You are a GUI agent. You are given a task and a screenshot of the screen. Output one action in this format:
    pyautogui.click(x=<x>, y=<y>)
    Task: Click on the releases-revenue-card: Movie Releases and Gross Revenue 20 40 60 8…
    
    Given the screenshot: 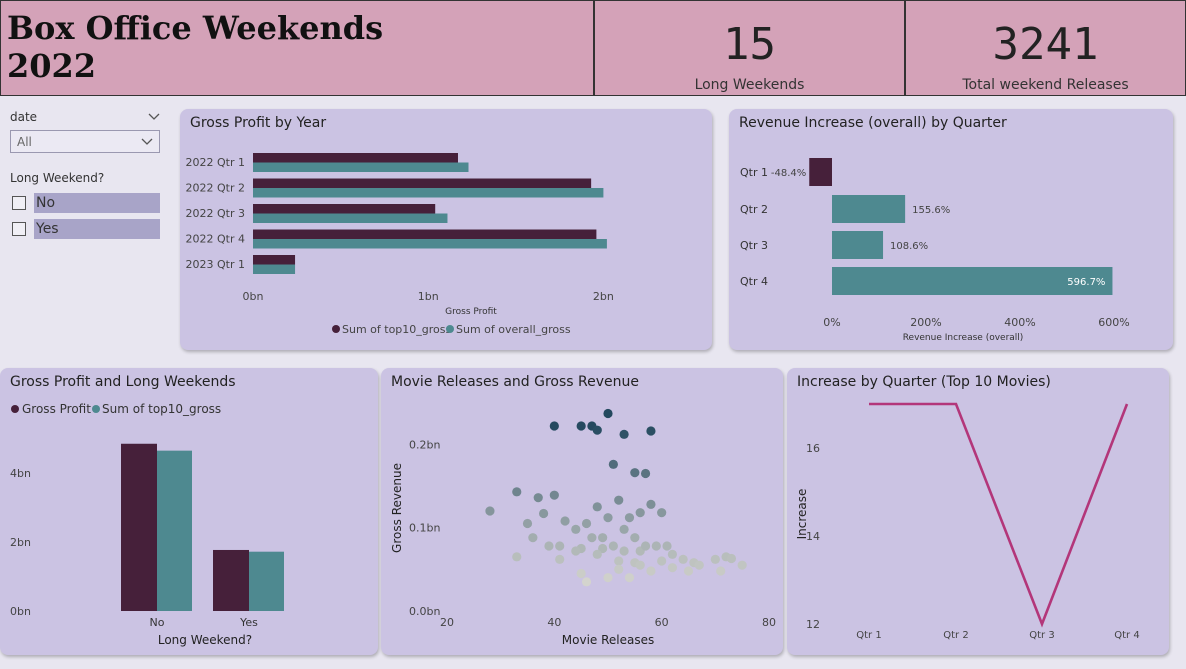 What is the action you would take?
    pyautogui.click(x=582, y=511)
    